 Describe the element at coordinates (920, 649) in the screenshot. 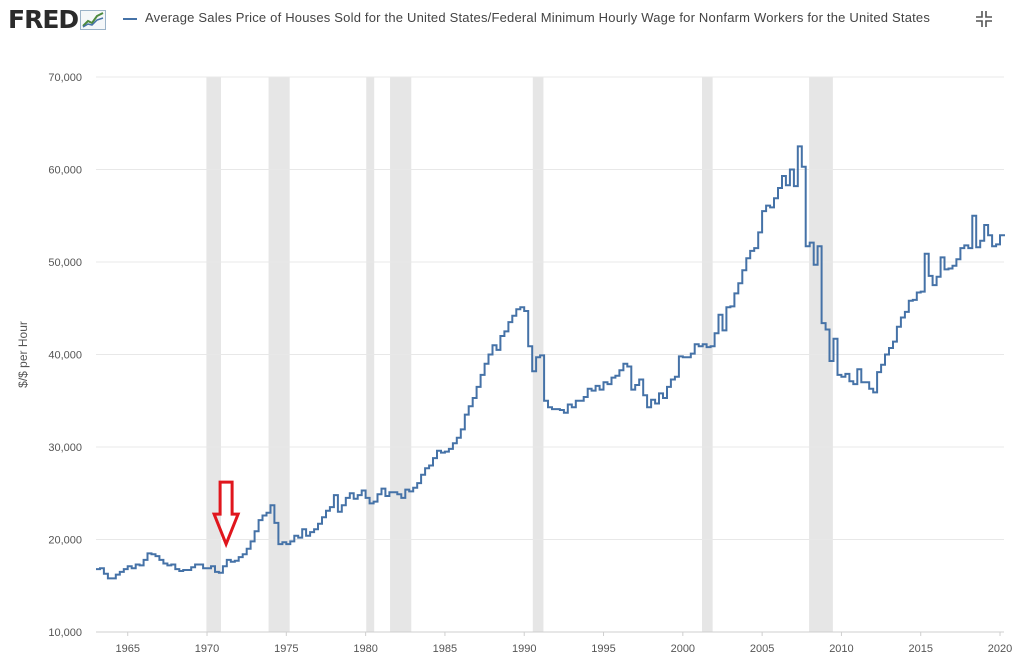

I see `x-tick-label: 2015` at that location.